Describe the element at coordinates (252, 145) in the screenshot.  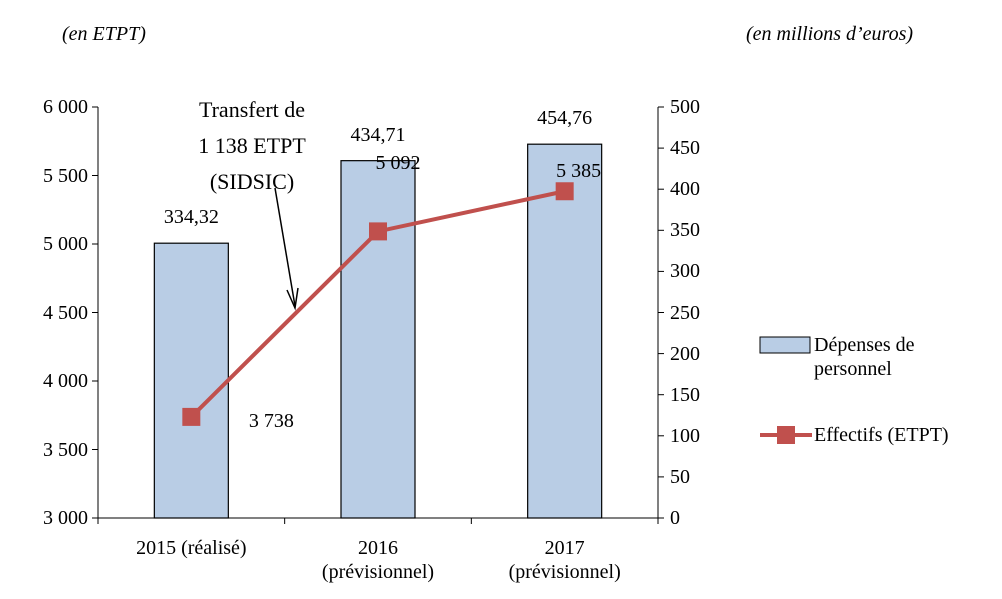
I see `annotation: Transfert de 1 138 ETPT (SIDSIC)` at that location.